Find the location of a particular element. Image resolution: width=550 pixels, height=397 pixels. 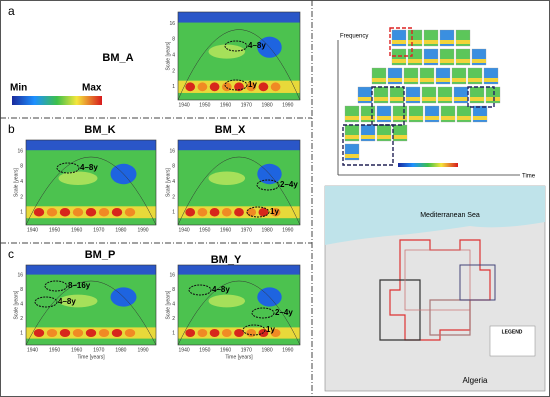

plot-title: BM_A is located at coordinates (117, 58).